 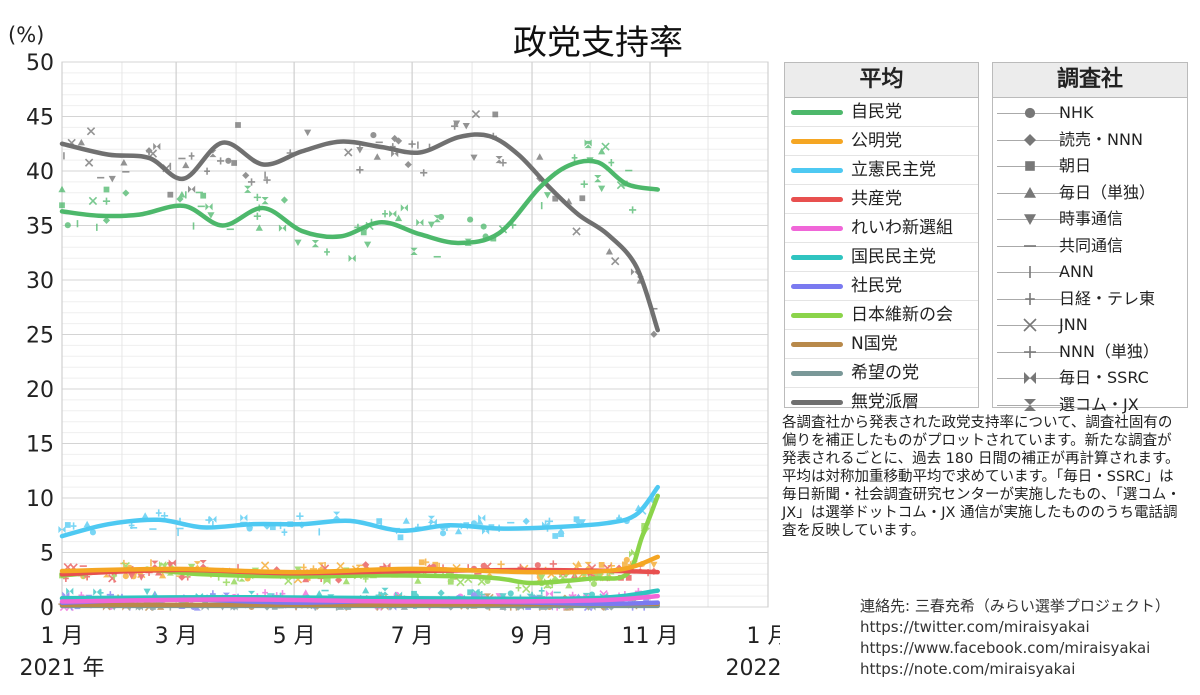 What do you see at coordinates (1090, 193) in the screenshot?
I see `survey-legend-item: 毎日（単独）` at bounding box center [1090, 193].